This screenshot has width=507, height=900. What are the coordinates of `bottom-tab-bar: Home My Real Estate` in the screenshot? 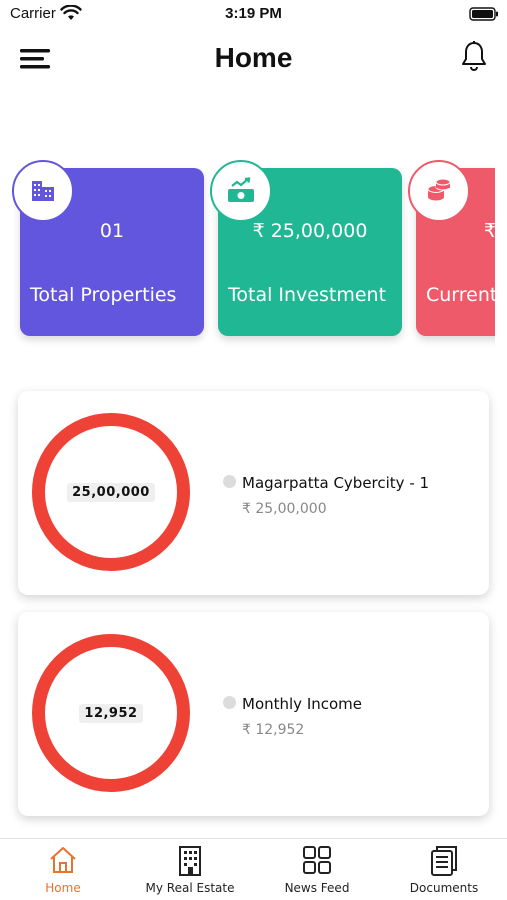 It's located at (253, 869).